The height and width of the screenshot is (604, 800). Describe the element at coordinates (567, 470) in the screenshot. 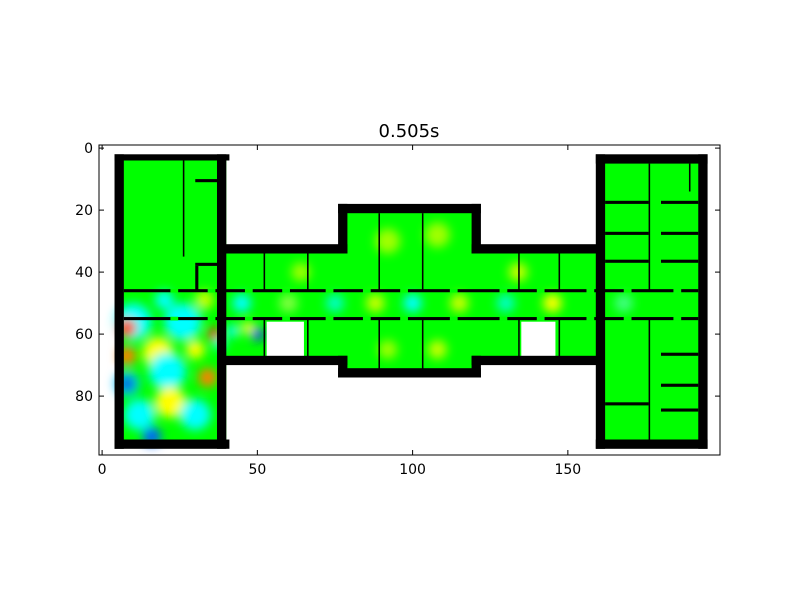

I see `x-tick-label: 150` at that location.